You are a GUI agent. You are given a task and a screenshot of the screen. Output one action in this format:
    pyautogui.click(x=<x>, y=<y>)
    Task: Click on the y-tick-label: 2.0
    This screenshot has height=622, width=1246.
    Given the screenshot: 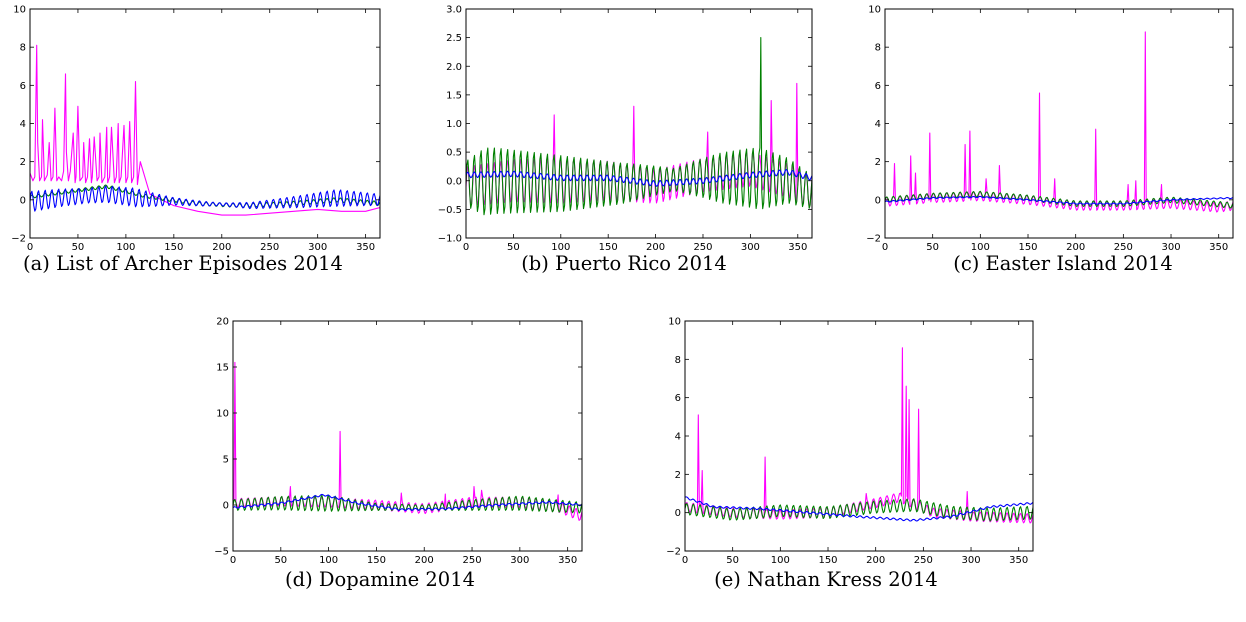 What is the action you would take?
    pyautogui.click(x=454, y=67)
    